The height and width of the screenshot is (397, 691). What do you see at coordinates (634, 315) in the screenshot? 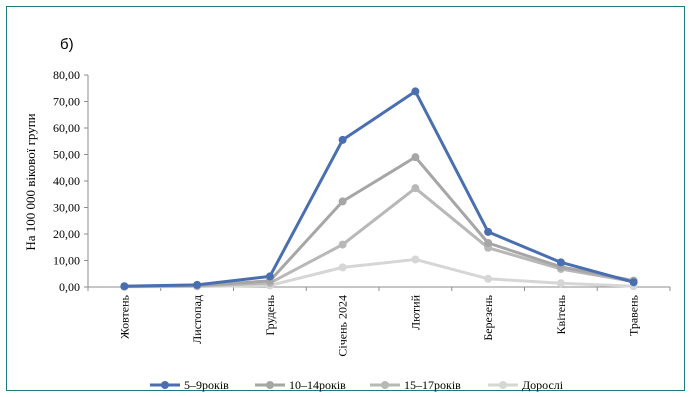
I see `x-tick-label: Травень` at bounding box center [634, 315].